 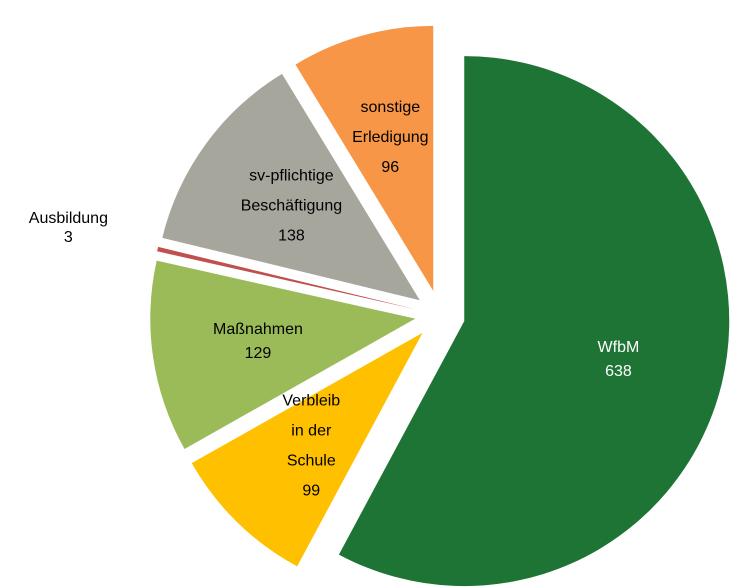 I want to click on slice-label: sv-pflichtige, so click(x=291, y=176).